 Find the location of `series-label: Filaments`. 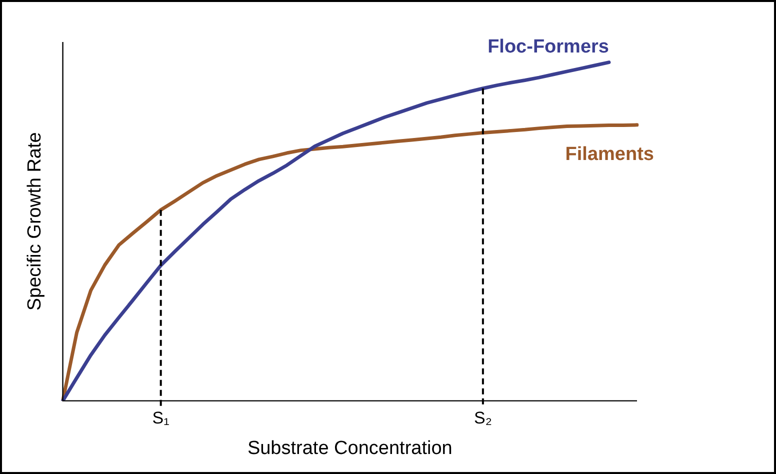

series-label: Filaments is located at coordinates (609, 154).